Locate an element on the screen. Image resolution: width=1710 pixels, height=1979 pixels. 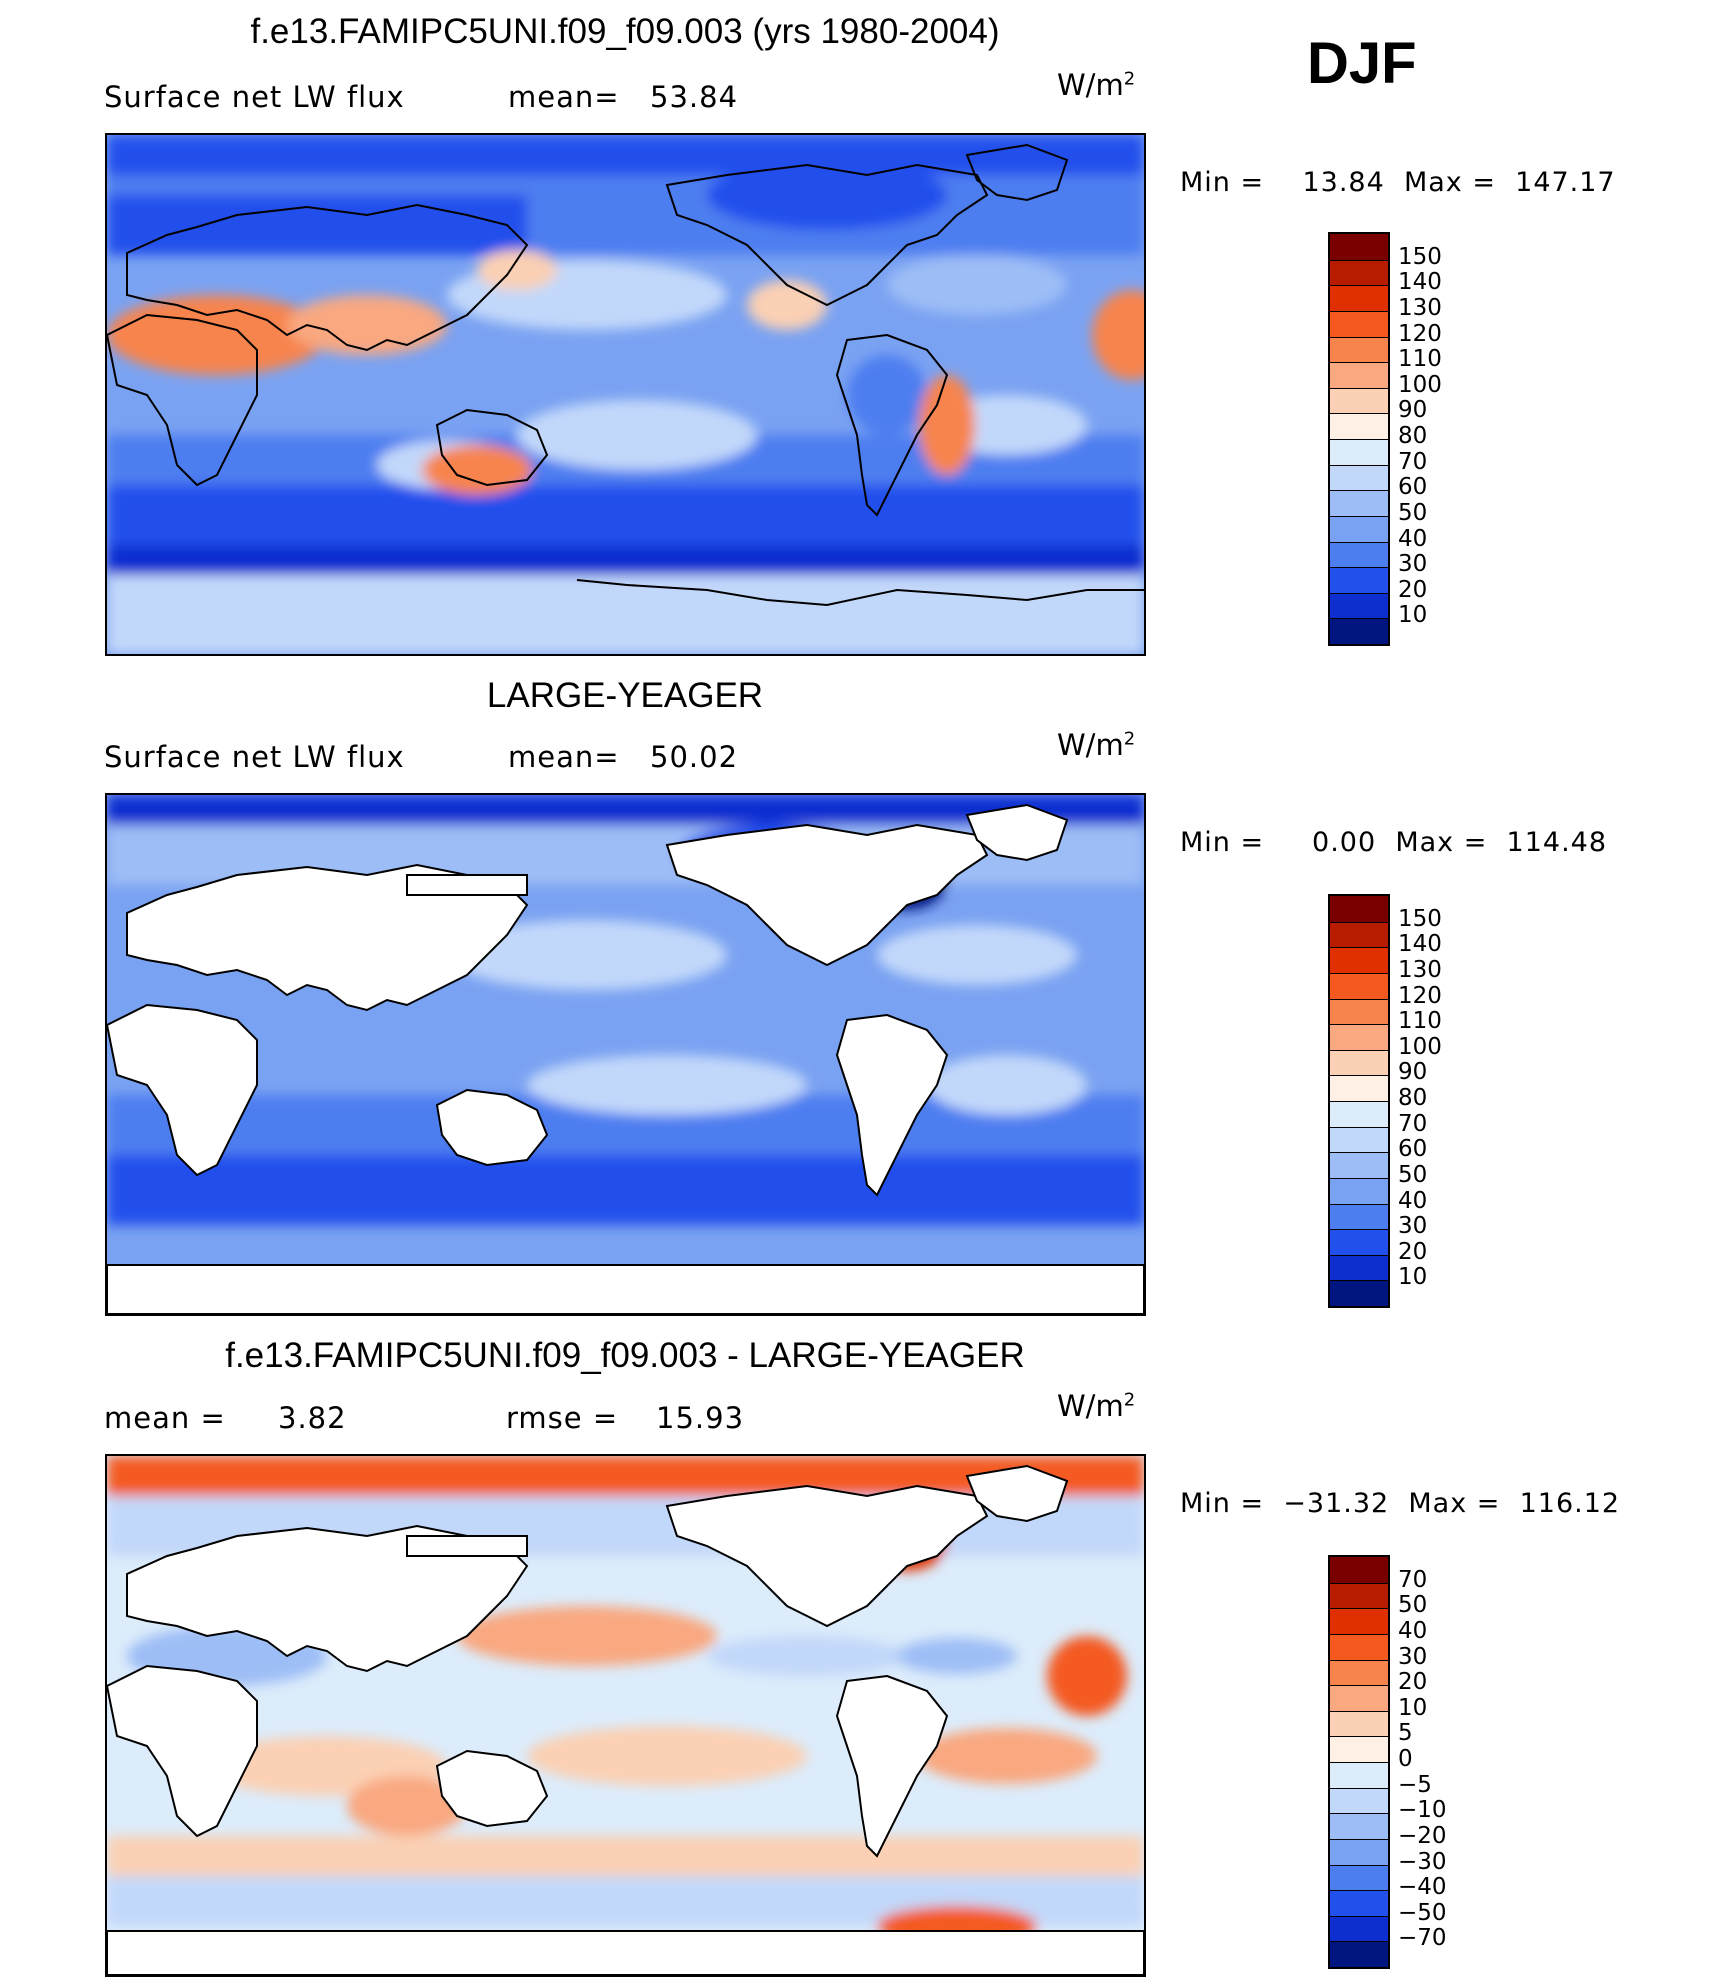
colorbar-tick-label: 60 is located at coordinates (1413, 487).